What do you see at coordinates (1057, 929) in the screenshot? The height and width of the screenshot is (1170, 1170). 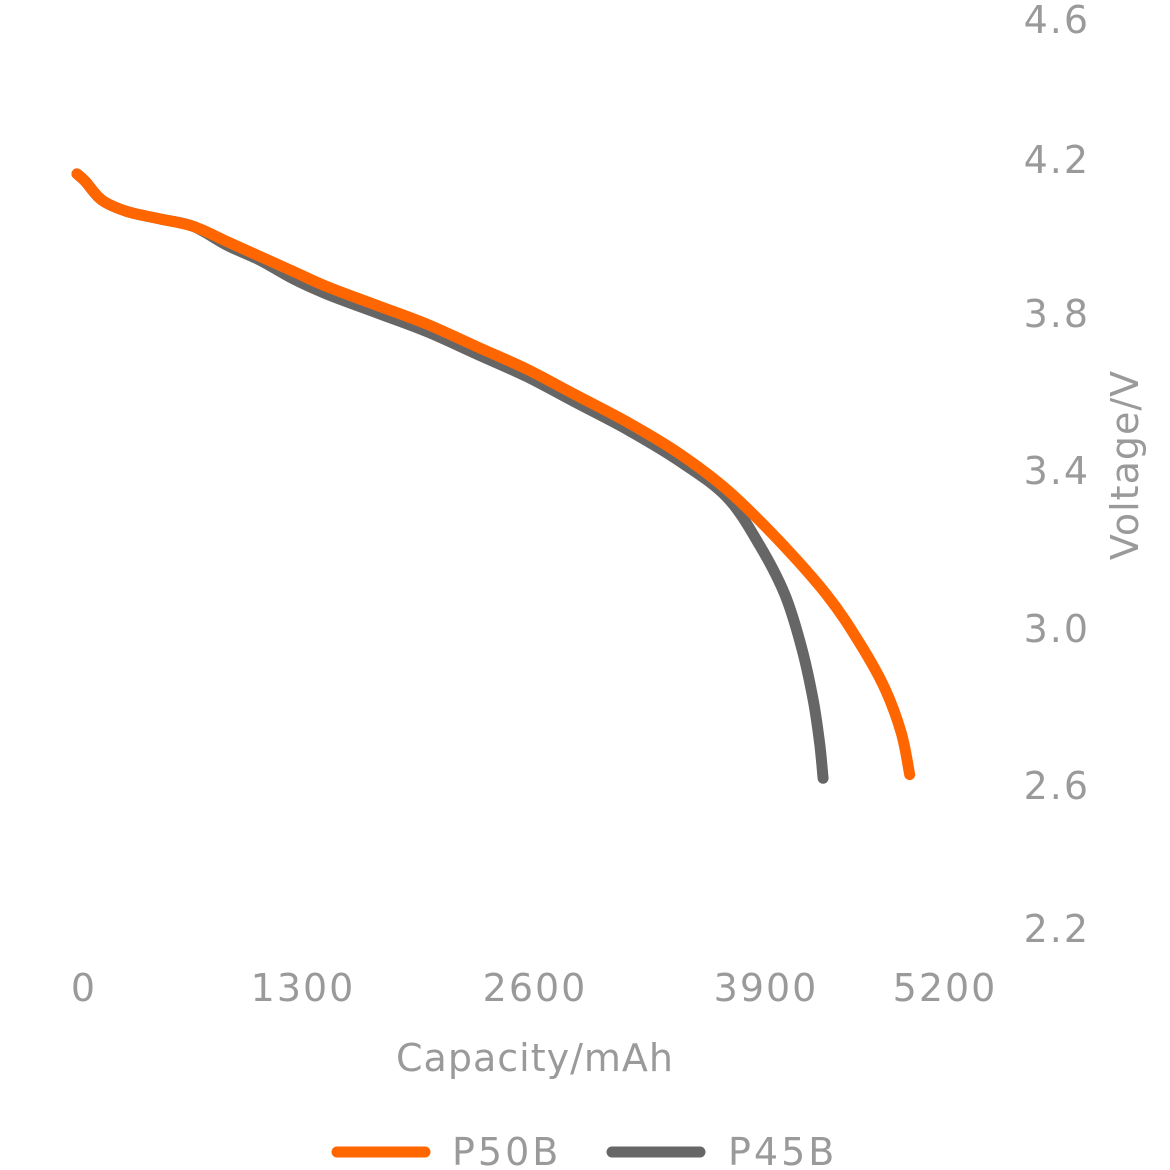 I see `y-tick-label: 2.2` at bounding box center [1057, 929].